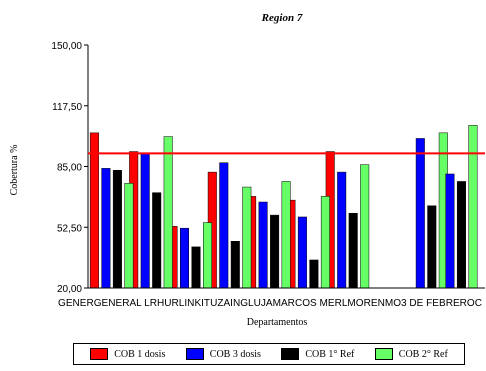 This screenshot has width=486, height=371. What do you see at coordinates (290, 354) in the screenshot?
I see `legend-swatch-ref1` at bounding box center [290, 354].